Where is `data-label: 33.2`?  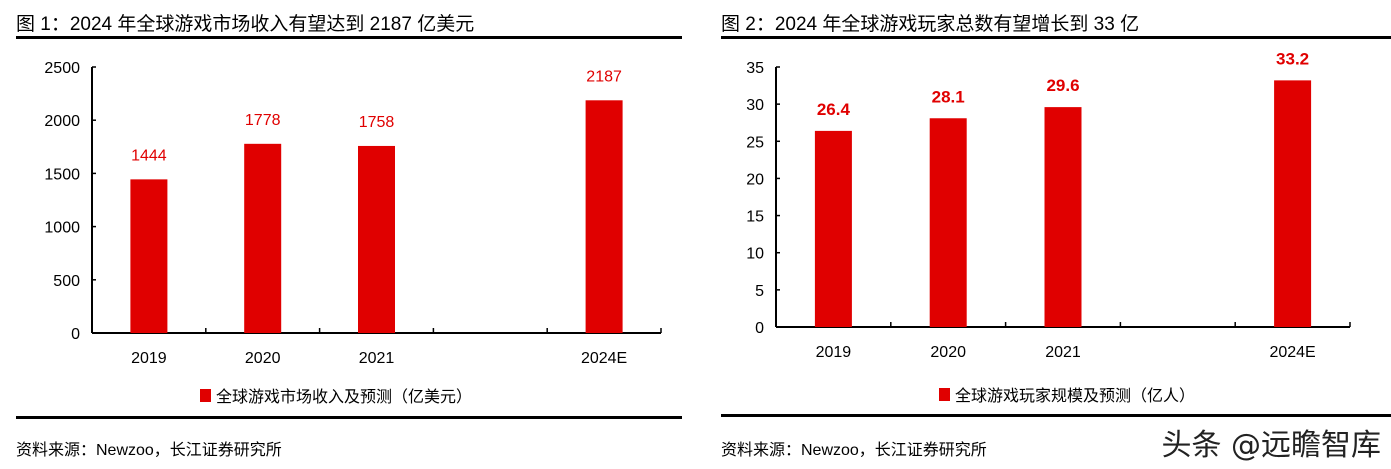 data-label: 33.2 is located at coordinates (1292, 58).